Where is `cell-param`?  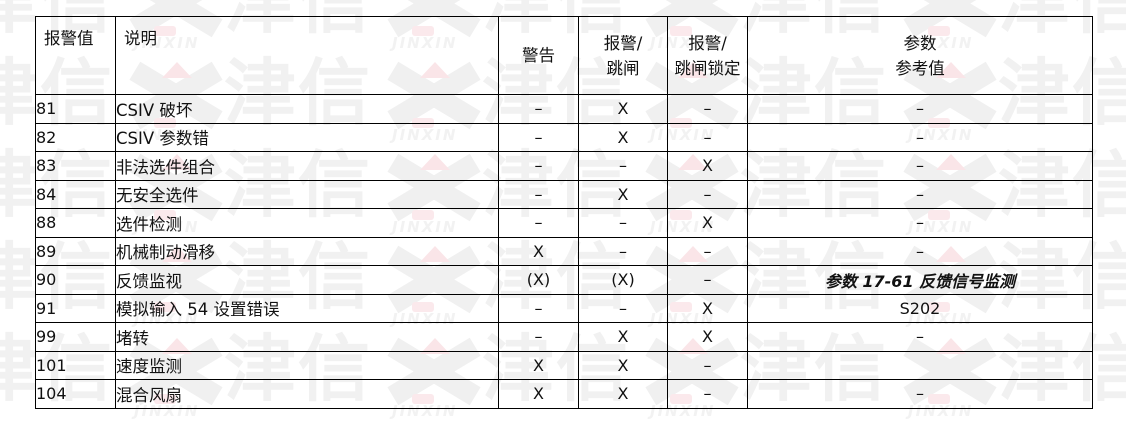 cell-param is located at coordinates (920, 365).